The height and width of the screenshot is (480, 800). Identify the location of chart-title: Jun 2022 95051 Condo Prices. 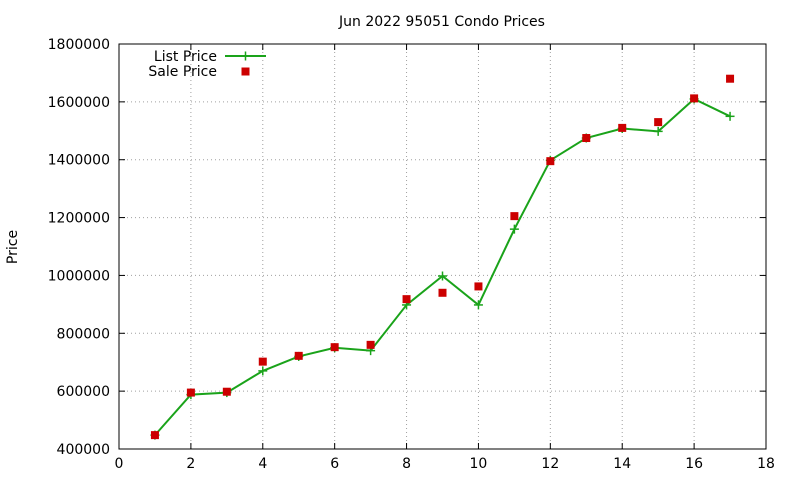
(441, 22).